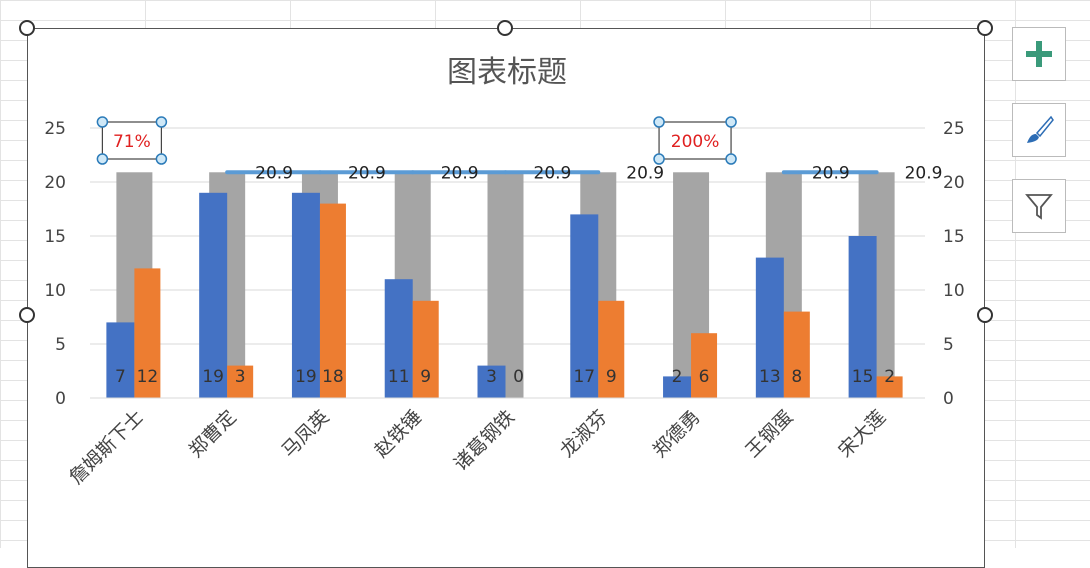 Image resolution: width=1090 pixels, height=568 pixels. I want to click on resize-handle-tl, so click(27, 28).